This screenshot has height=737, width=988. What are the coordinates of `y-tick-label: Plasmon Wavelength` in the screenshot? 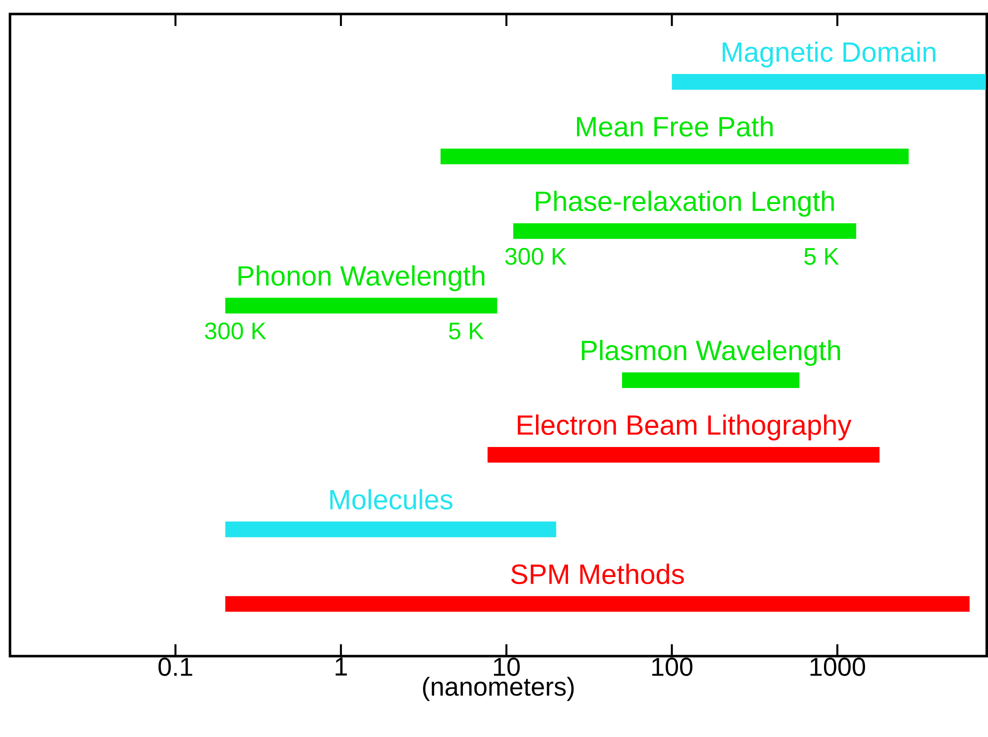 It's located at (711, 353).